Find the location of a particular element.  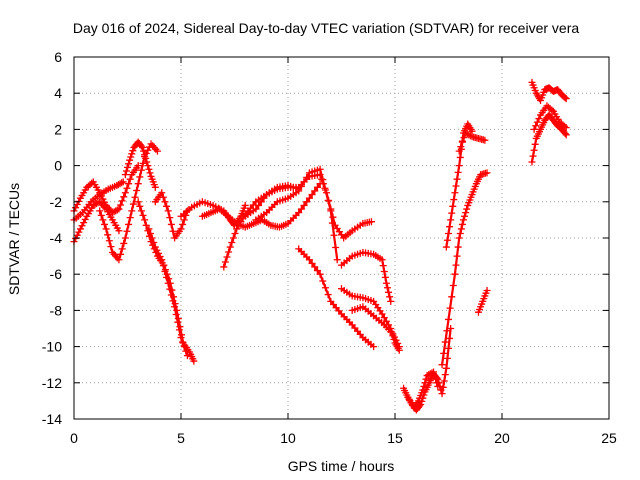

y-tick-label: -4 is located at coordinates (56, 238).